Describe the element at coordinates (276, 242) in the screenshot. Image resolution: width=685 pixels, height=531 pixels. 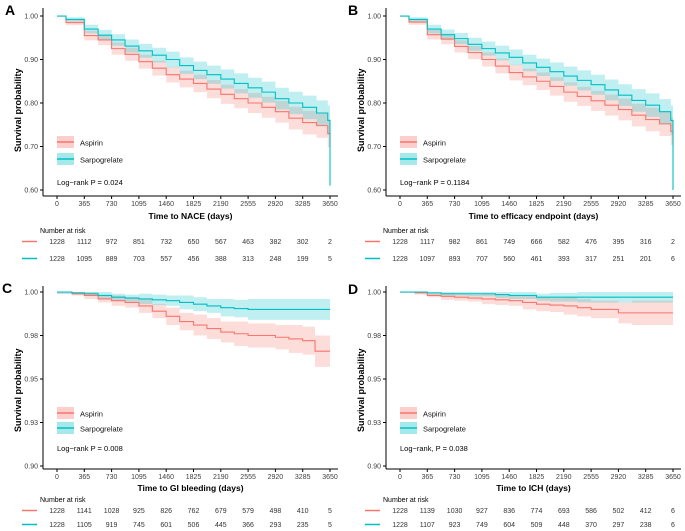
I see `risk-count: 382` at that location.